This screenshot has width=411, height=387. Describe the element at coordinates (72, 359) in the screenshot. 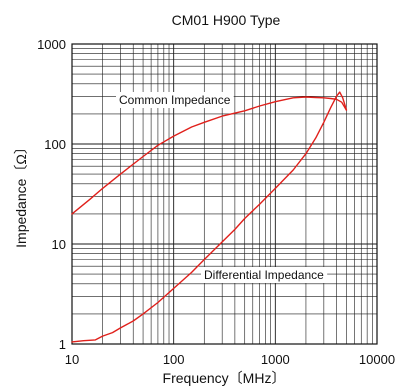

I see `x-tick-label: 10` at that location.